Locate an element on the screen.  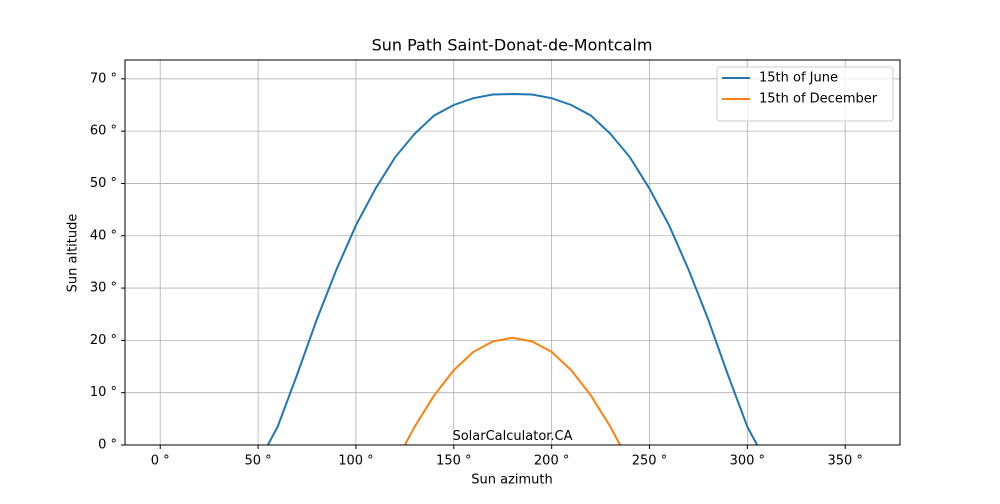
x-tick-label: 50 ° is located at coordinates (257, 461).